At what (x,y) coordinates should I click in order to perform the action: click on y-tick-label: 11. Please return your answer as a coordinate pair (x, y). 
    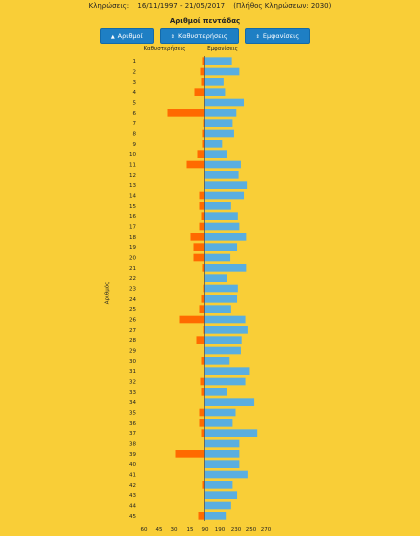
    Looking at the image, I should click on (132, 166).